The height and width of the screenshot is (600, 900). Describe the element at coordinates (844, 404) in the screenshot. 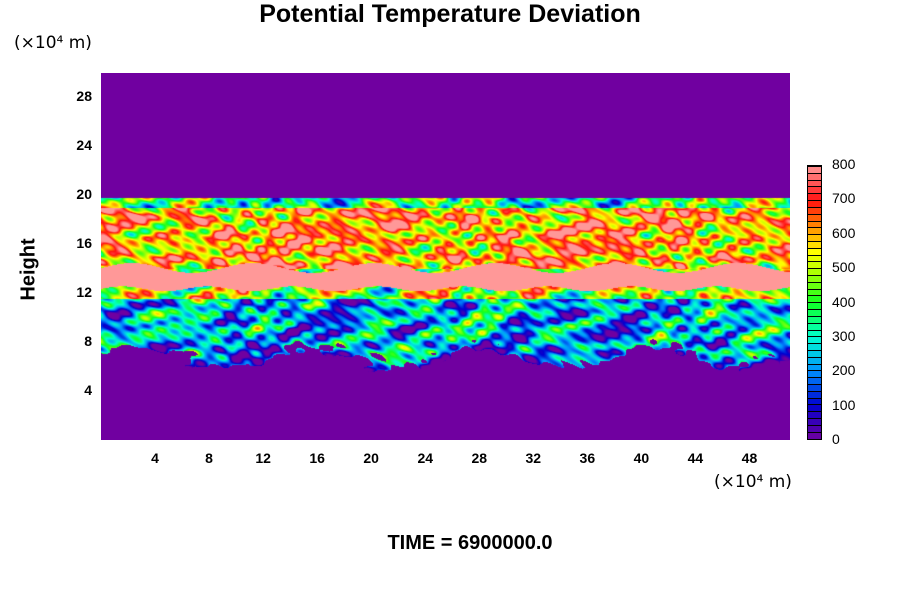

I see `colorbar-tick-label: 100` at that location.